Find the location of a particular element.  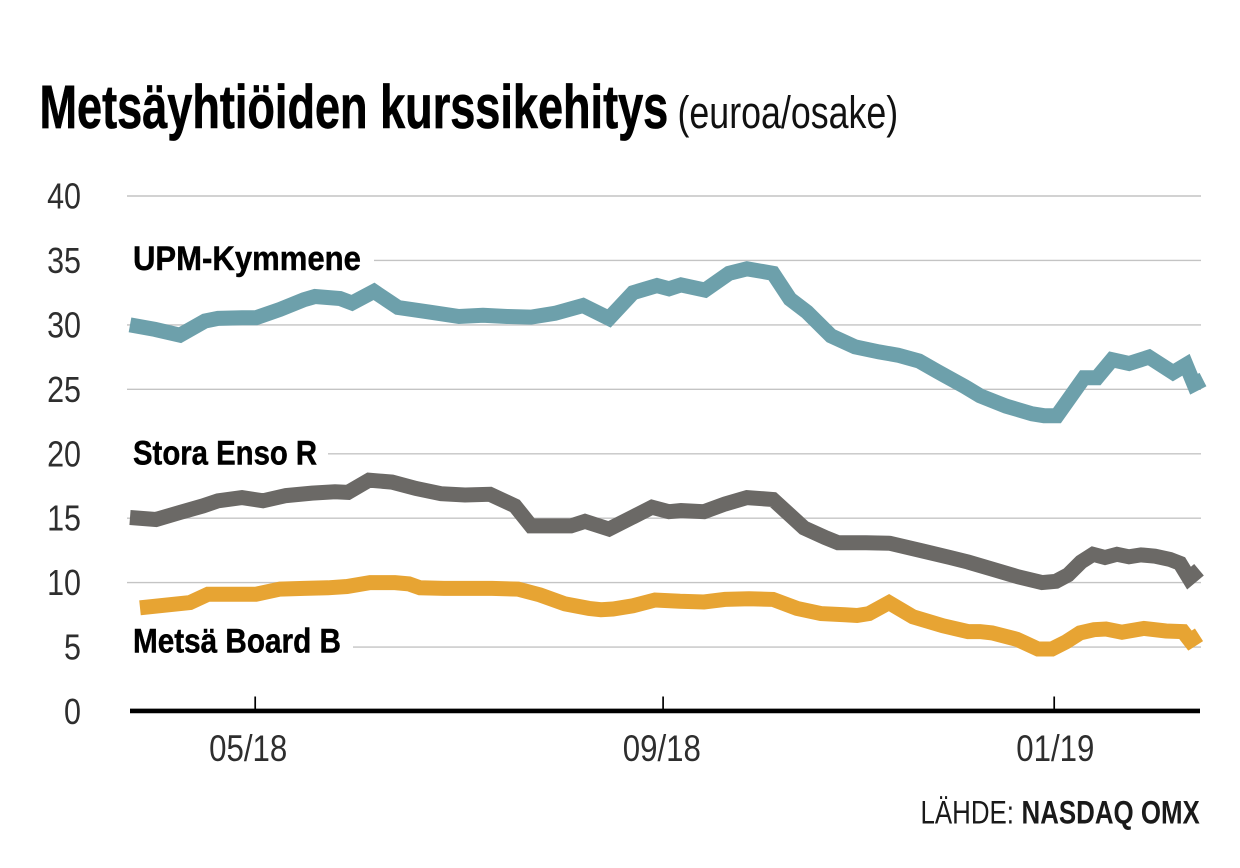

svg-text: 20 is located at coordinates (64, 455).